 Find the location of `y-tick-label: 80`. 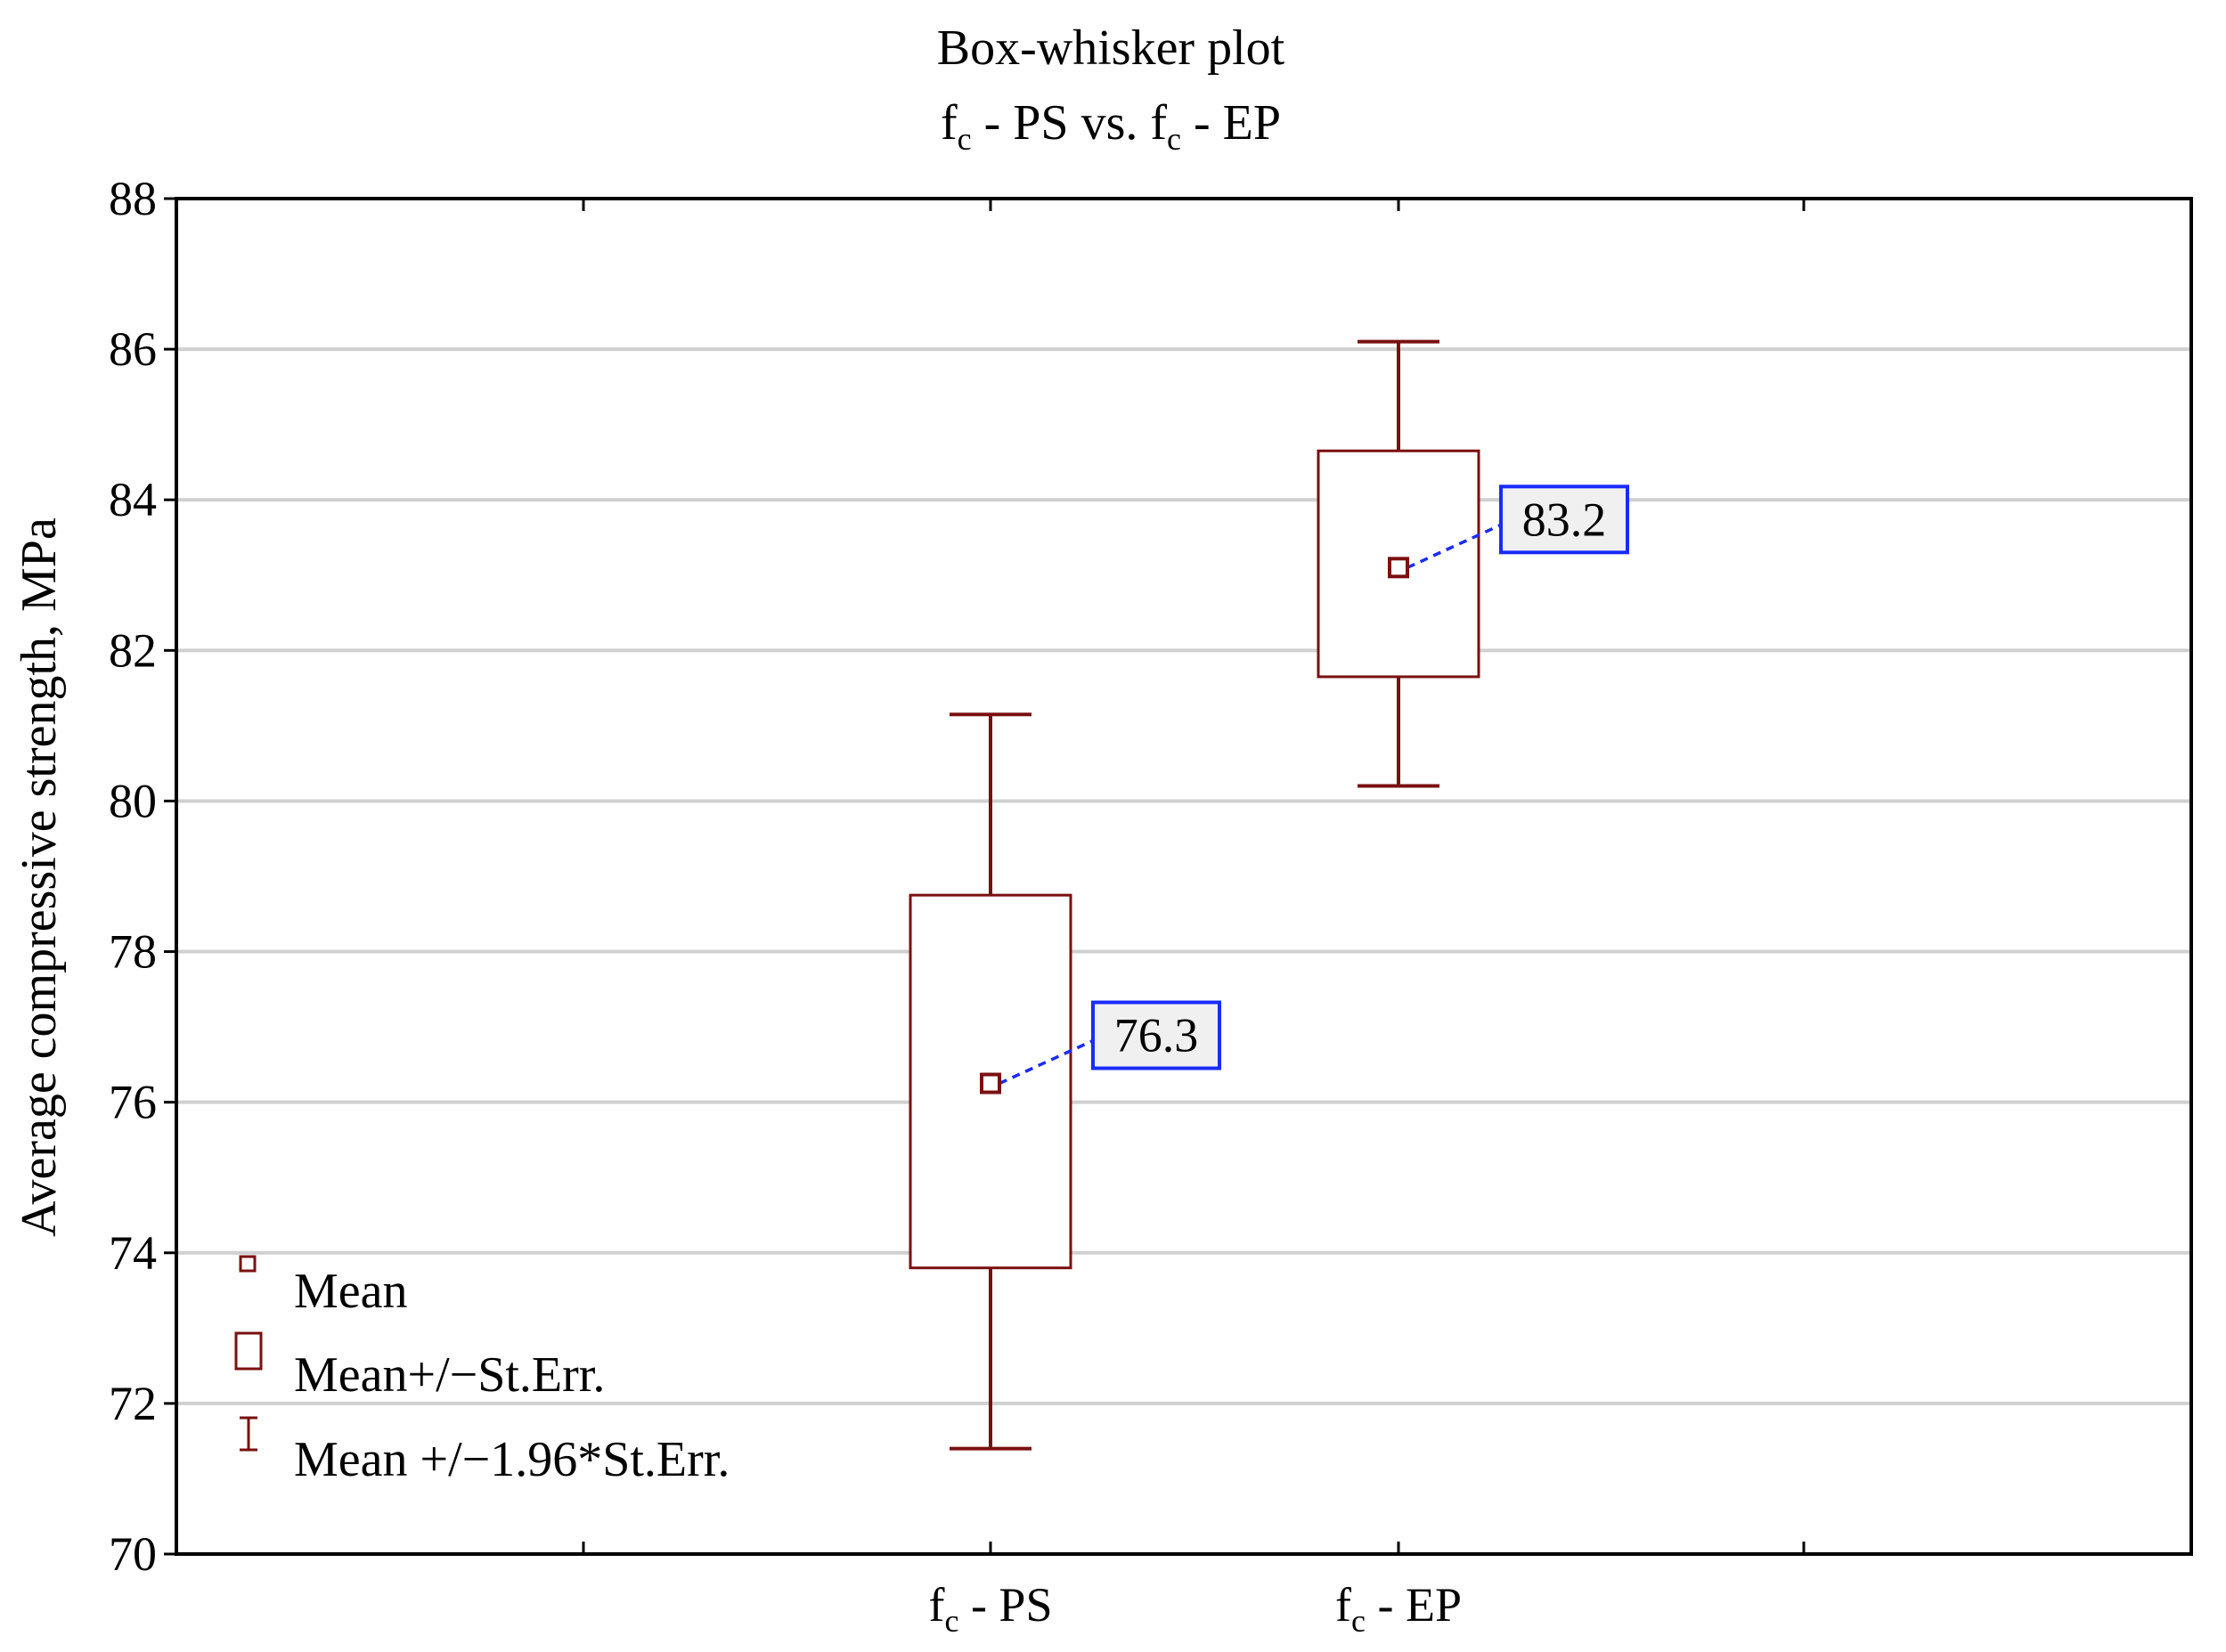

y-tick-label: 80 is located at coordinates (133, 800).